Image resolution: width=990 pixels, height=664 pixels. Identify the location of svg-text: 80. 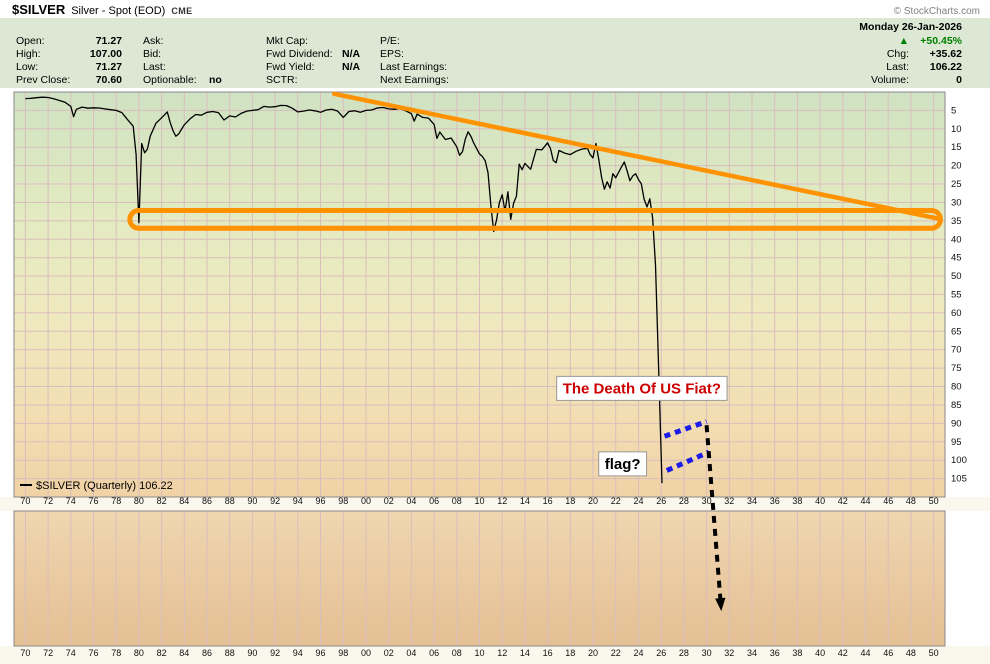
(956, 387).